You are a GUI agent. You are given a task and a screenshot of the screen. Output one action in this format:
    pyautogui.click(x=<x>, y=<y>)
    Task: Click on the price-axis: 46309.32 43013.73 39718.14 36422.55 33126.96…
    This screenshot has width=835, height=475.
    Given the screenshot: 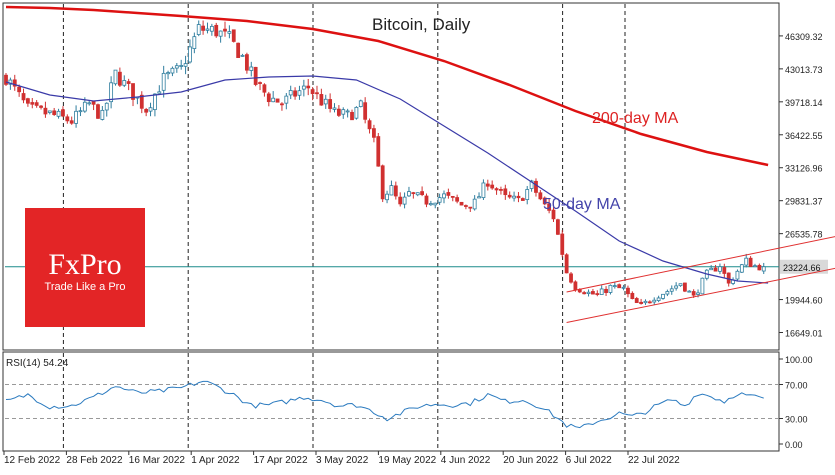 What is the action you would take?
    pyautogui.click(x=801, y=185)
    